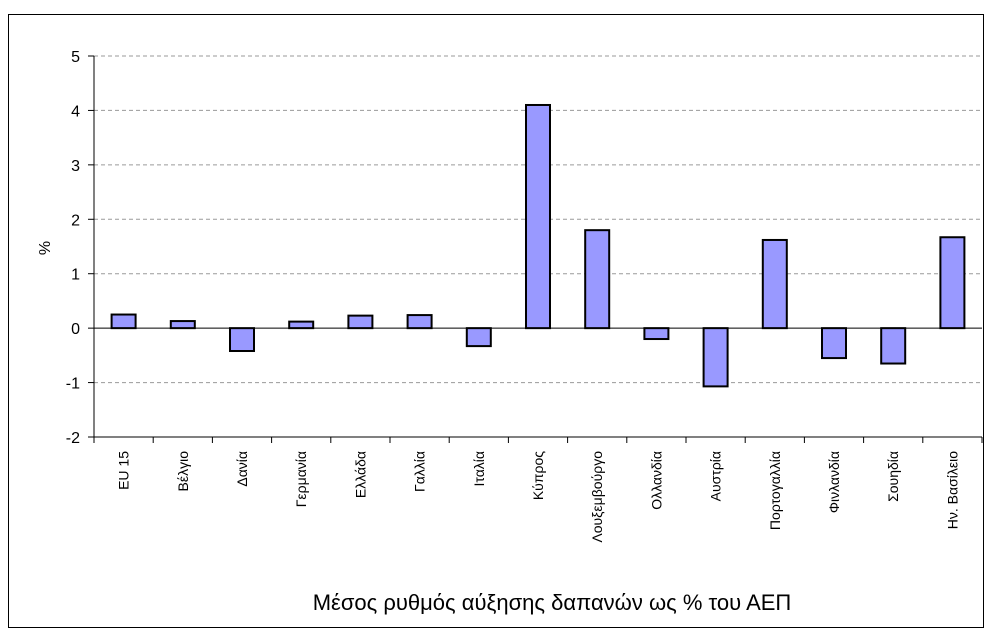  What do you see at coordinates (73, 438) in the screenshot?
I see `y-tick-label: -2` at bounding box center [73, 438].